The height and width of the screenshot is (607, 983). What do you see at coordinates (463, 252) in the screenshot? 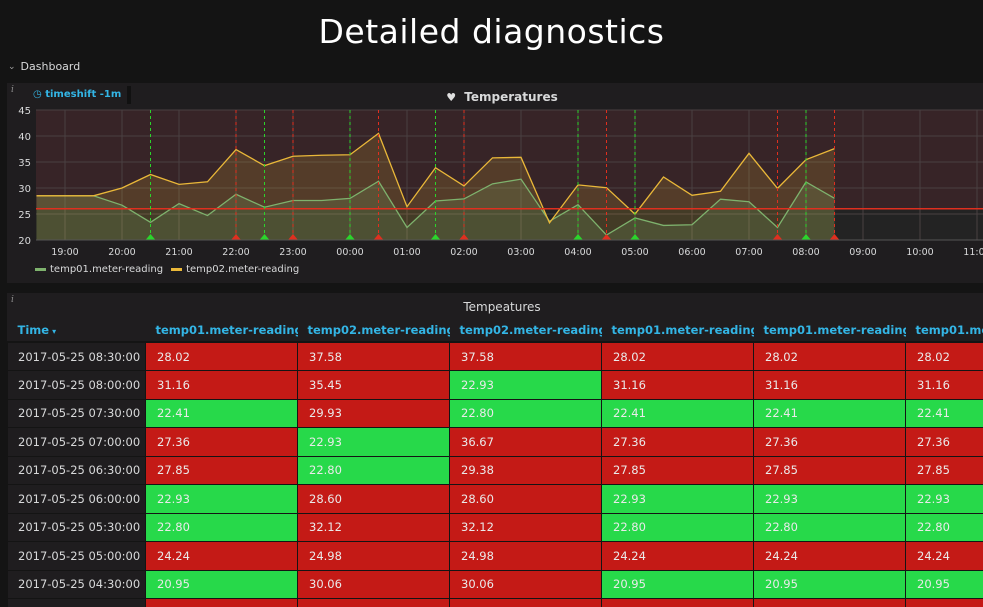
I see `x-tick-label: 02:00` at bounding box center [463, 252].